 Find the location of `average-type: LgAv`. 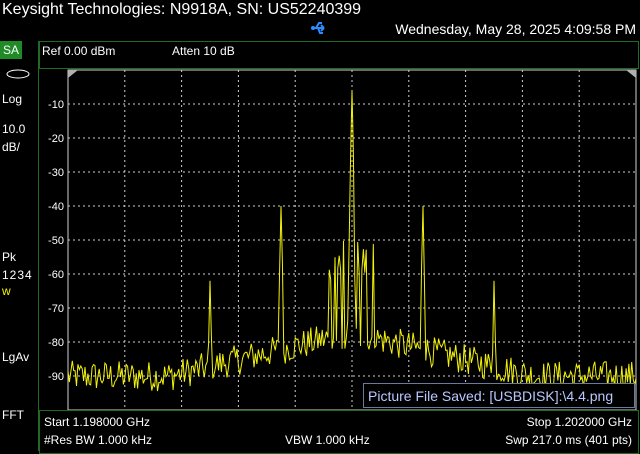

average-type: LgAv is located at coordinates (16, 357).